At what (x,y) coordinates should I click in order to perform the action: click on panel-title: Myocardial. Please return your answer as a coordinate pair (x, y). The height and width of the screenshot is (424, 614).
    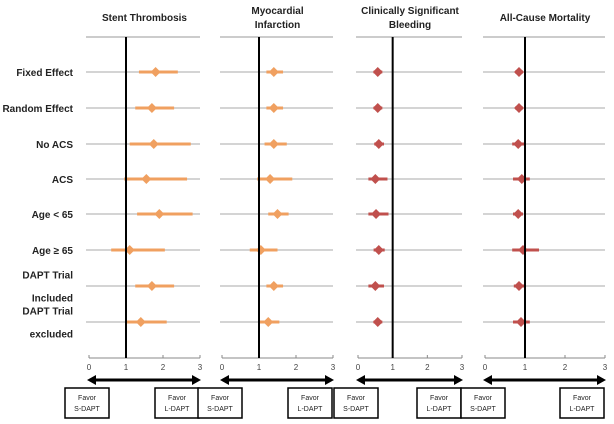
    Looking at the image, I should click on (277, 11).